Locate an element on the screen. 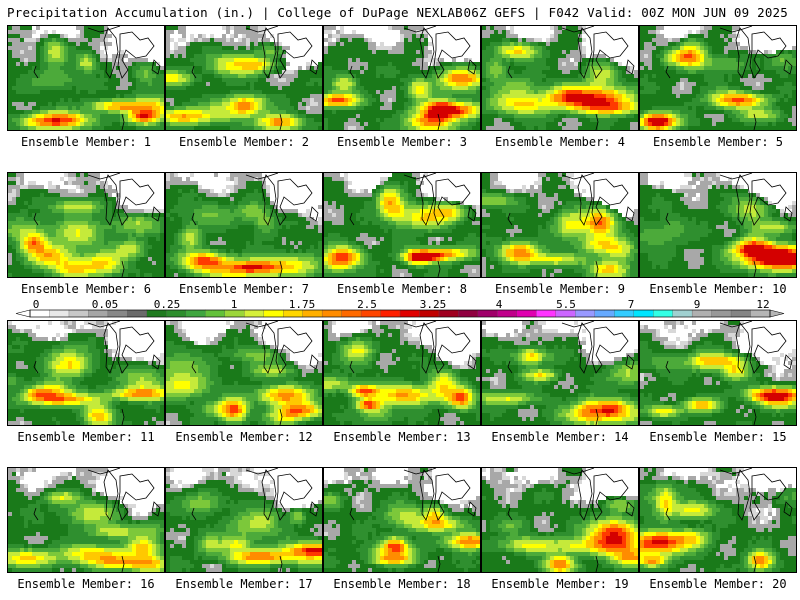 The width and height of the screenshot is (800, 600). ensemble-member-label: Ensemble Member: 18 is located at coordinates (402, 584).